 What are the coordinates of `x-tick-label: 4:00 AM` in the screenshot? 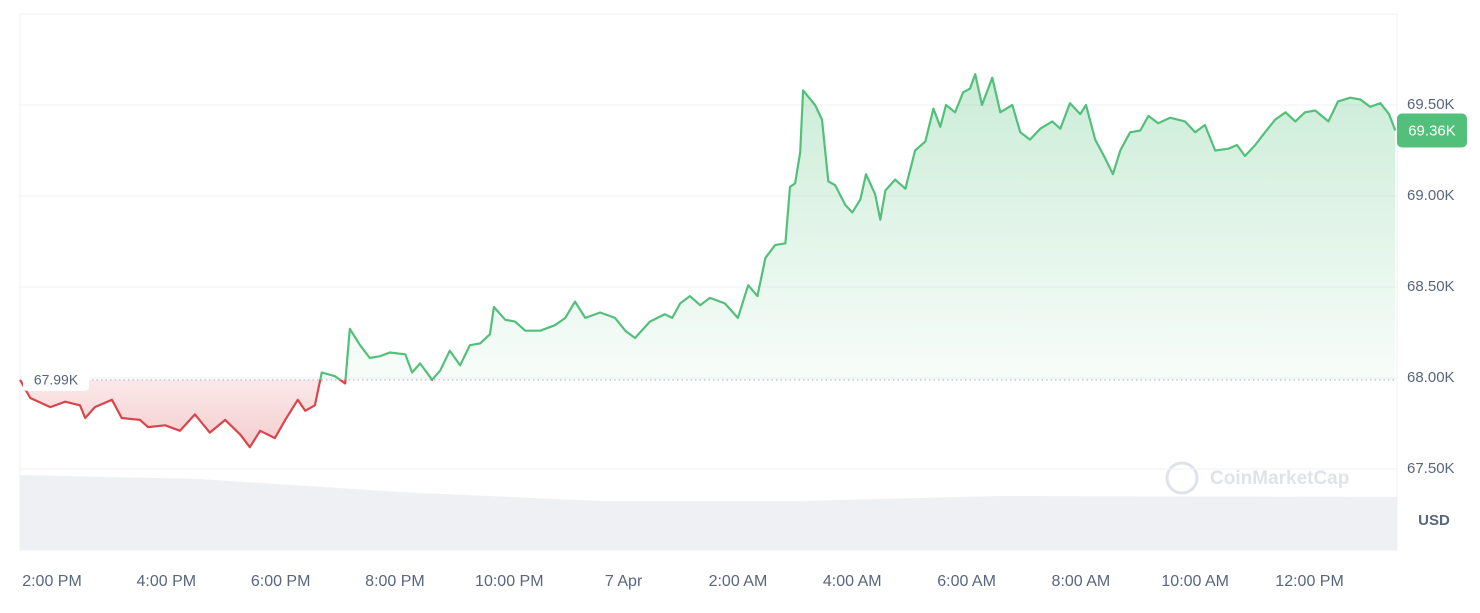 It's located at (852, 581).